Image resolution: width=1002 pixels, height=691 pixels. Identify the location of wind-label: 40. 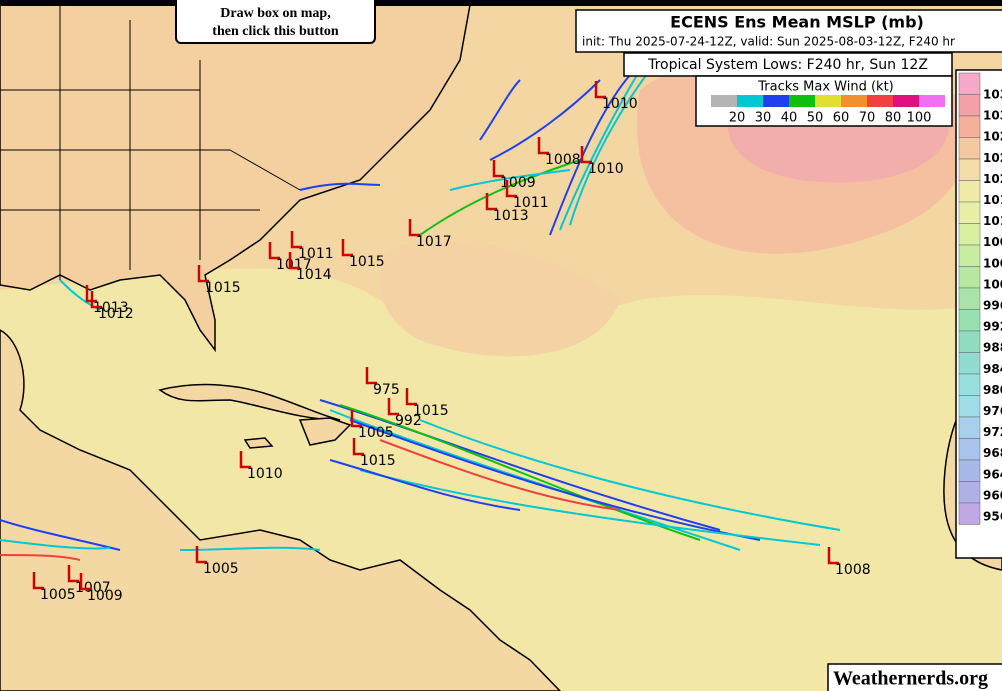
(789, 118).